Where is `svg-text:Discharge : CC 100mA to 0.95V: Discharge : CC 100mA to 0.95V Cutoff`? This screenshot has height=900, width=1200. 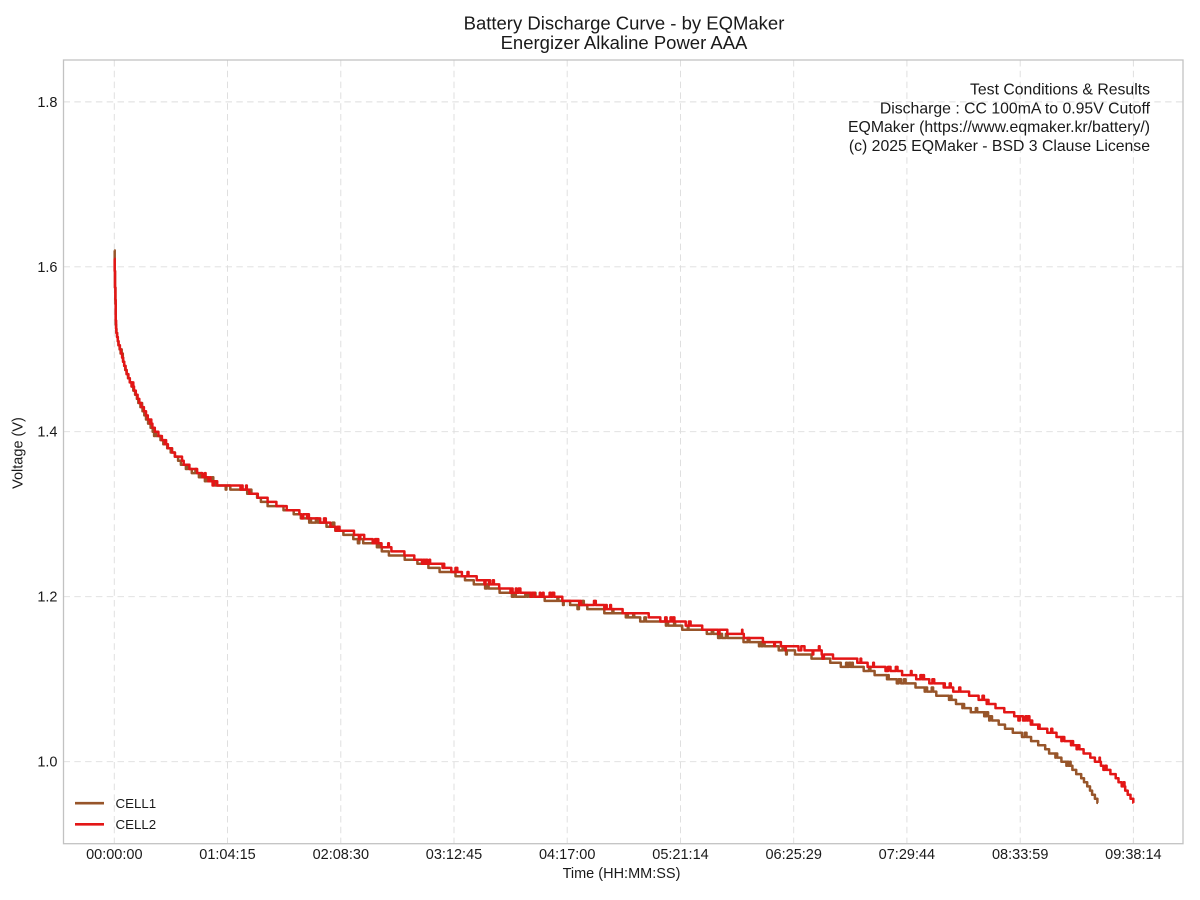
svg-text:Discharge : CC 100mA to 0.95V: Discharge : CC 100mA to 0.95V Cutoff is located at coordinates (1015, 108).